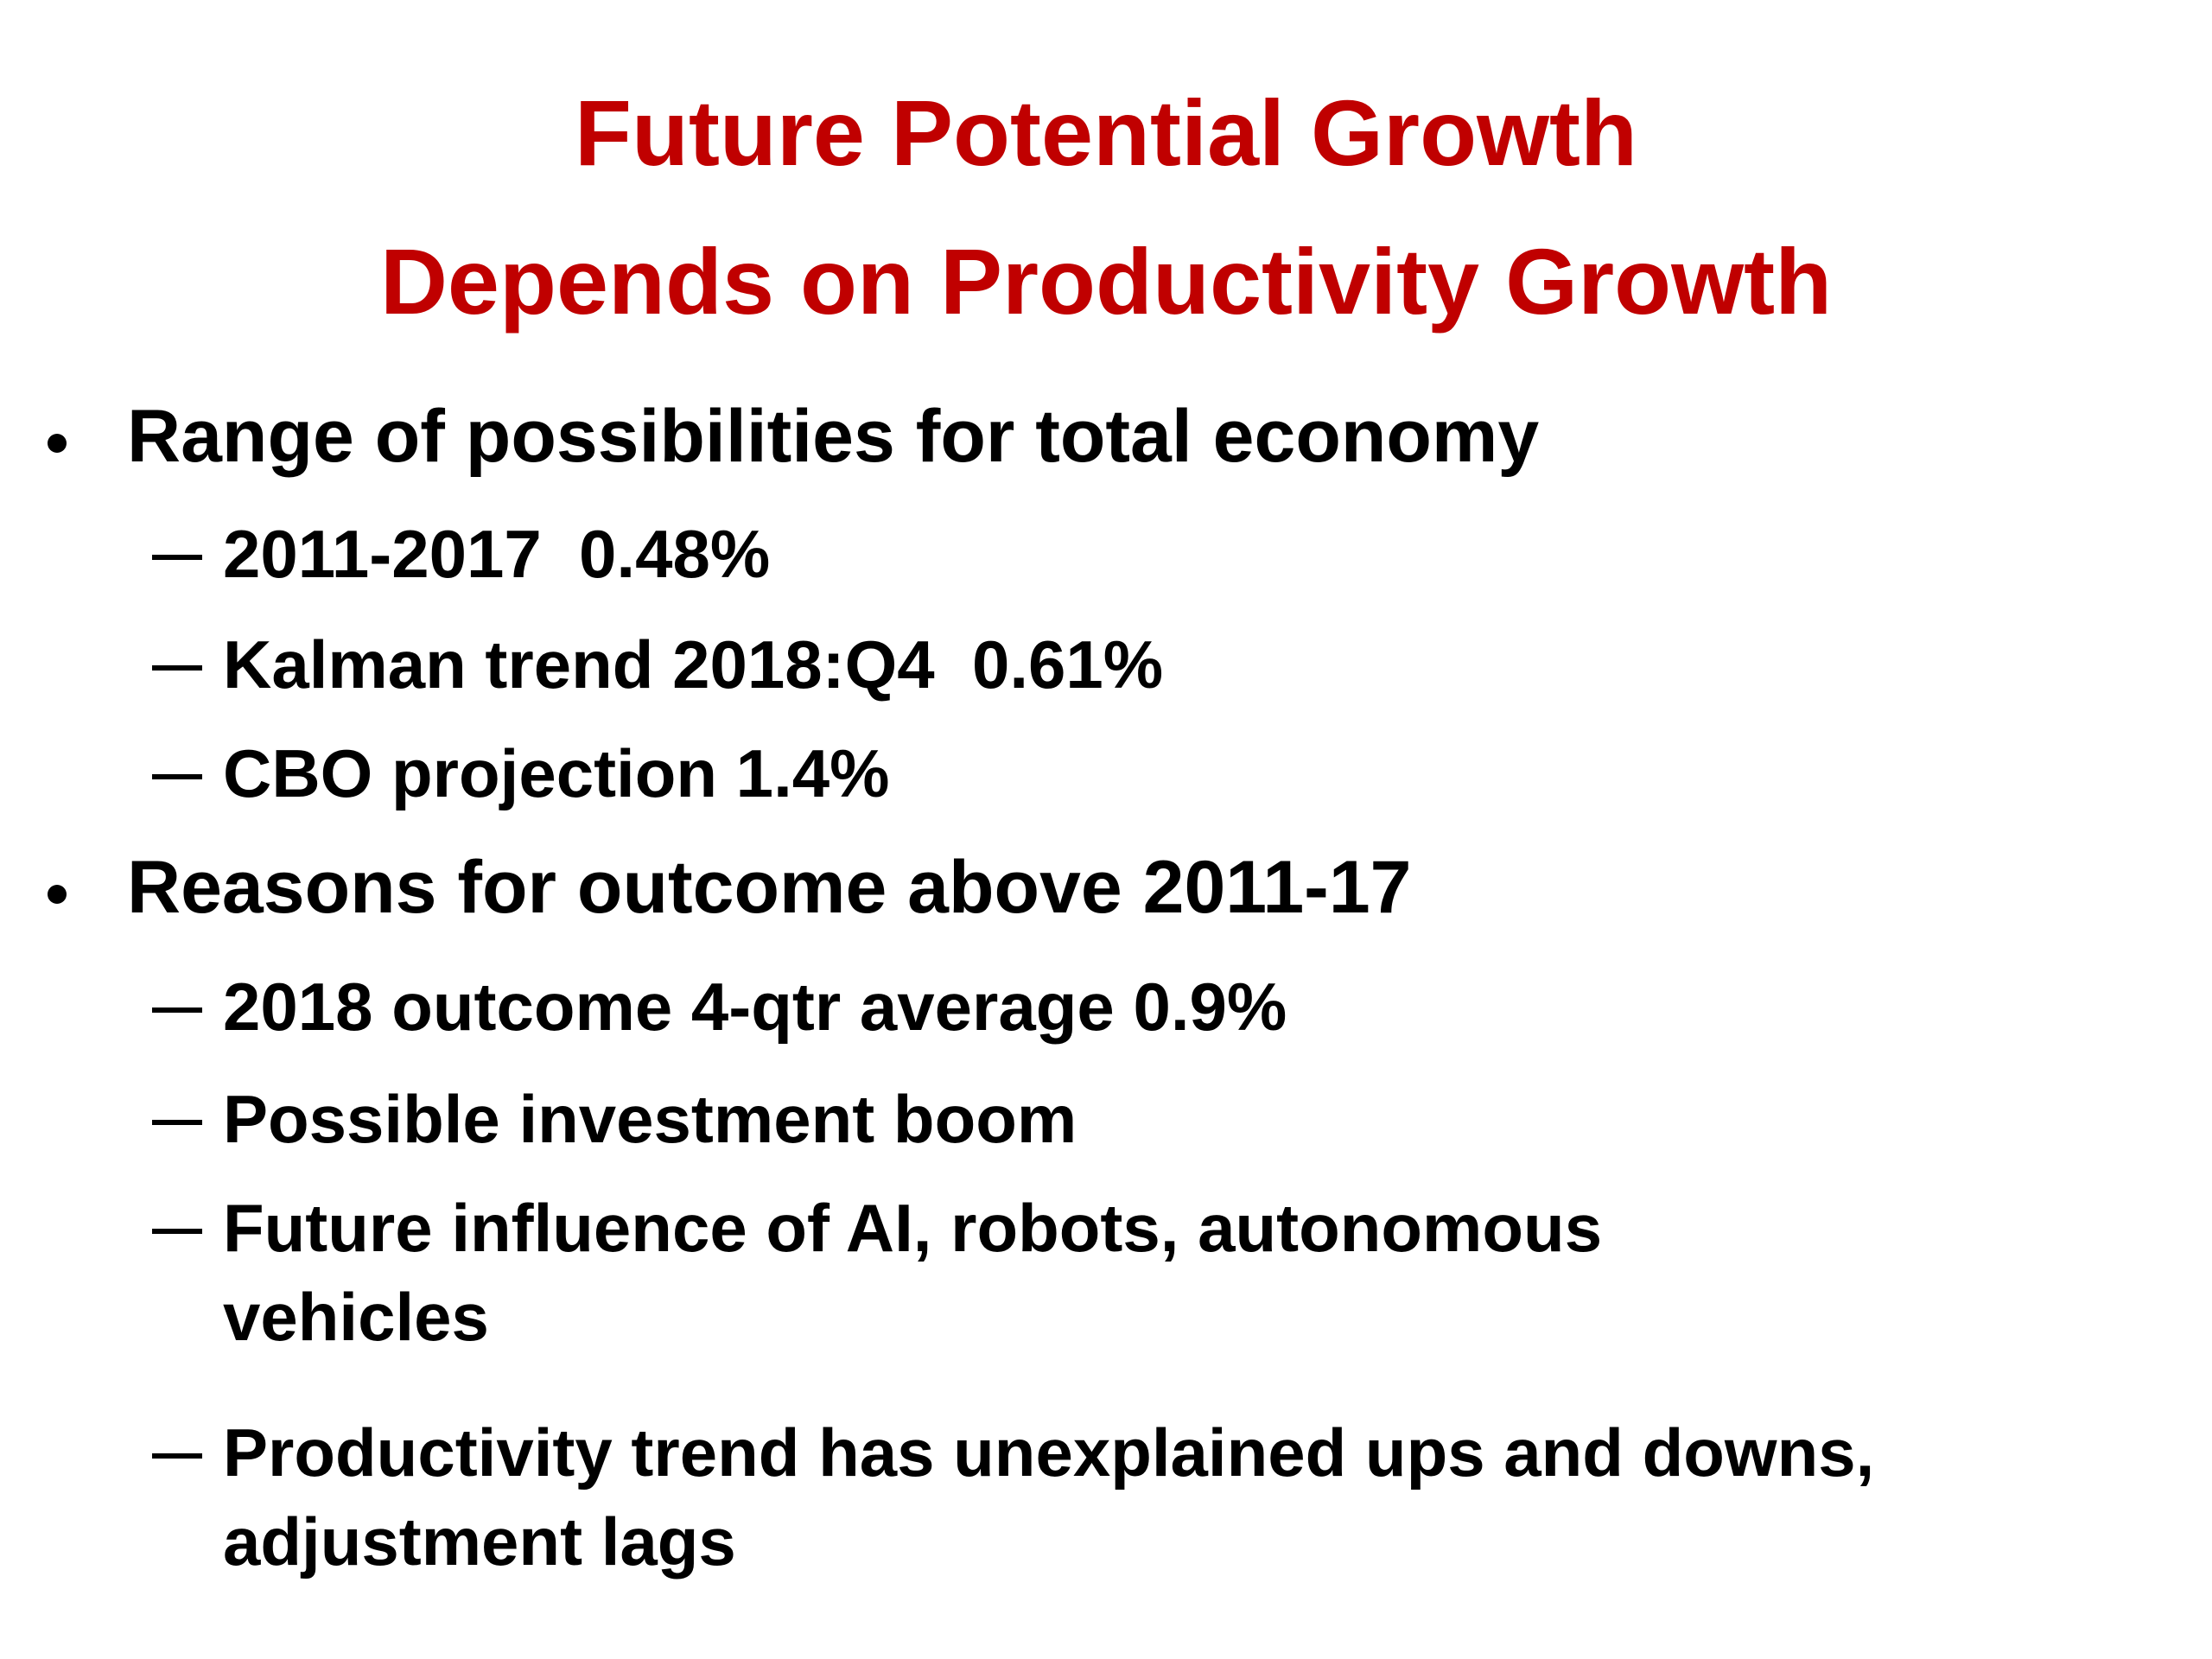  I want to click on sub-item-text: adjustment lags, so click(479, 1541).